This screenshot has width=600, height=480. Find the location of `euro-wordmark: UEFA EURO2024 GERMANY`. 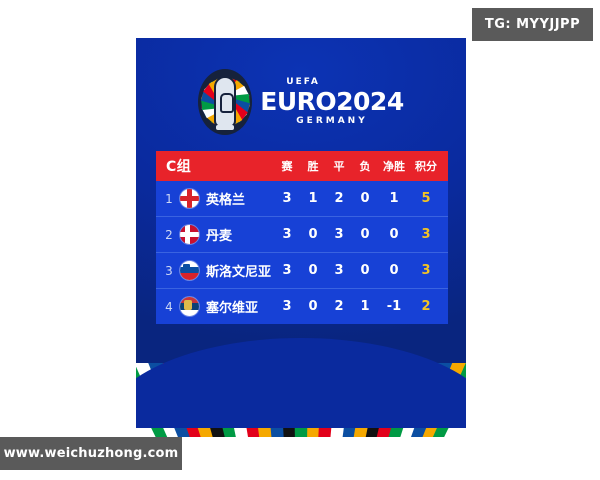

euro-wordmark: UEFA EURO2024 GERMANY is located at coordinates (332, 101).